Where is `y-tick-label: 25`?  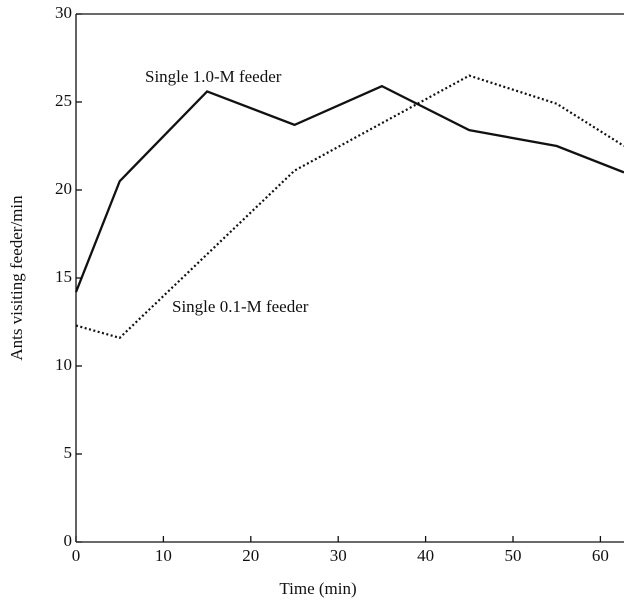
y-tick-label: 25 is located at coordinates (63, 100).